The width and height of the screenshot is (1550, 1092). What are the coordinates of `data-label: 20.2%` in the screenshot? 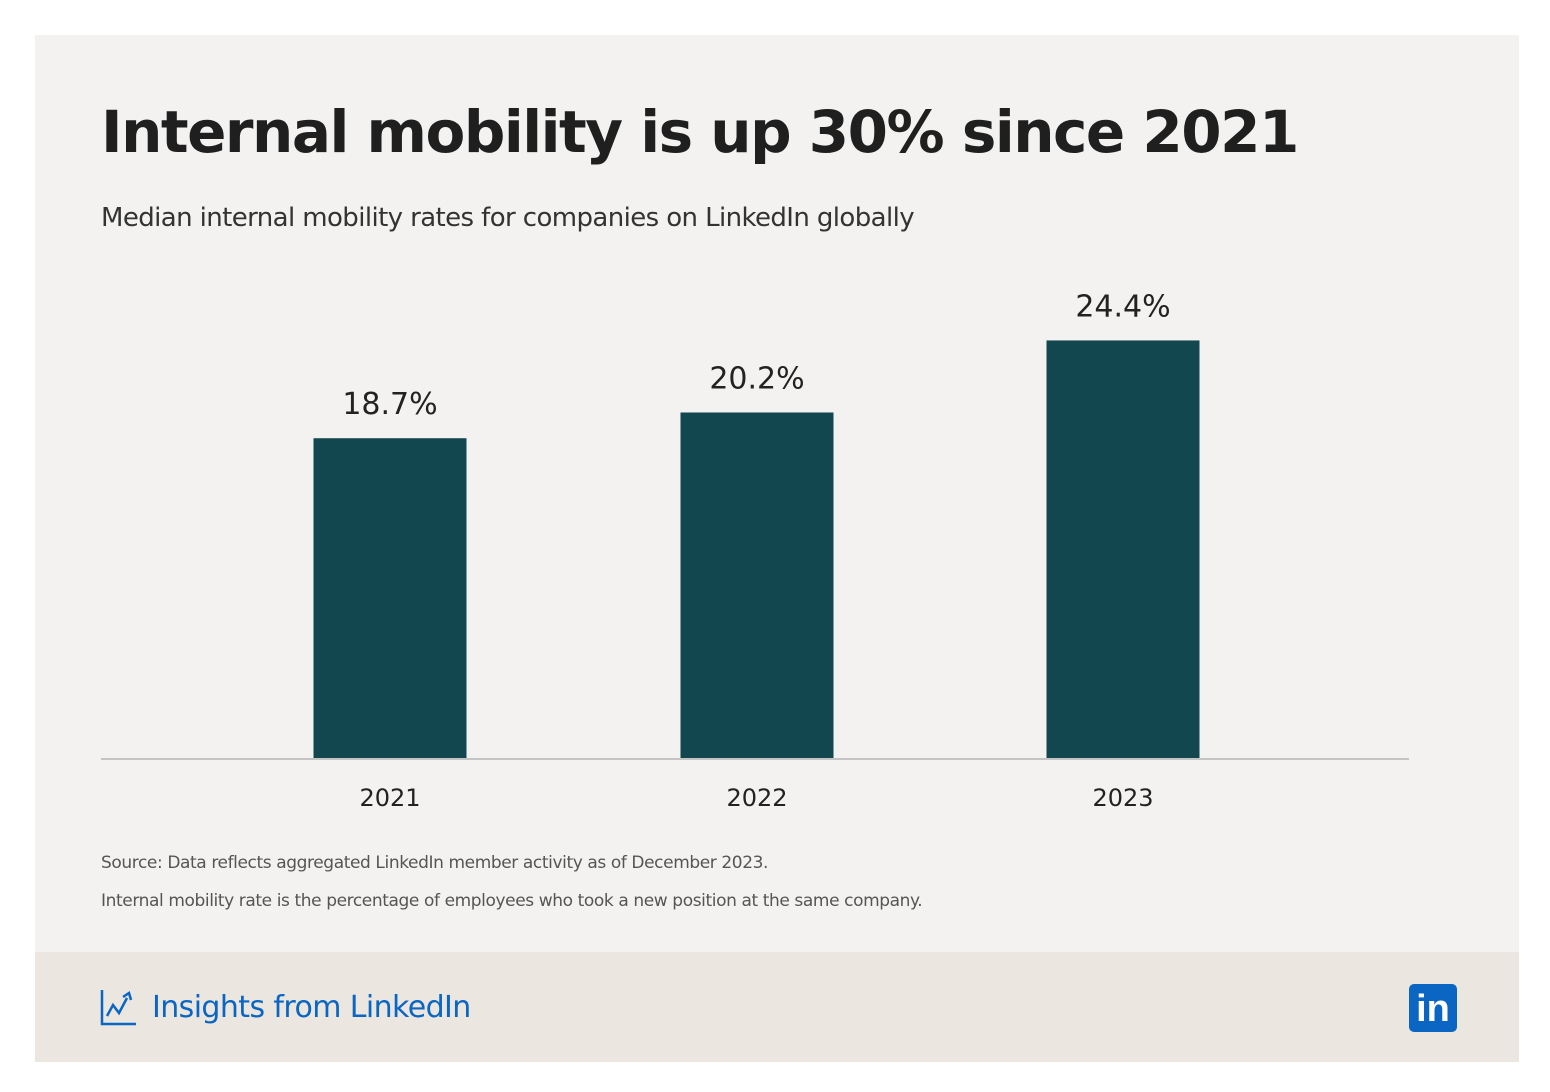 It's located at (756, 378).